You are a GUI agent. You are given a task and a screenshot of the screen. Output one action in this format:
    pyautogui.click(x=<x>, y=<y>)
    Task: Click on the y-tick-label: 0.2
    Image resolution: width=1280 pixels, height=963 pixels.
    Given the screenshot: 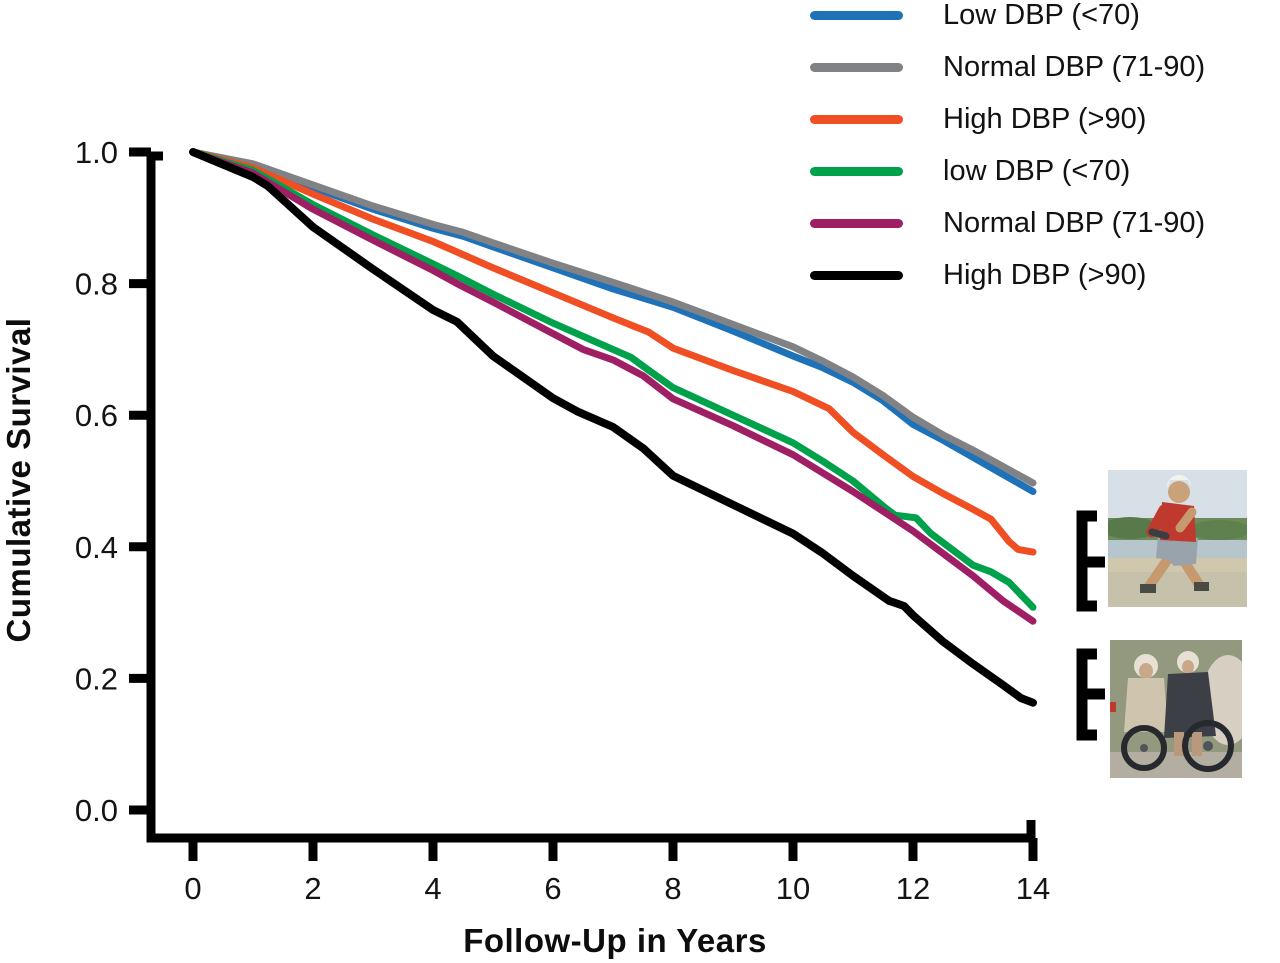 What is the action you would take?
    pyautogui.click(x=96, y=678)
    